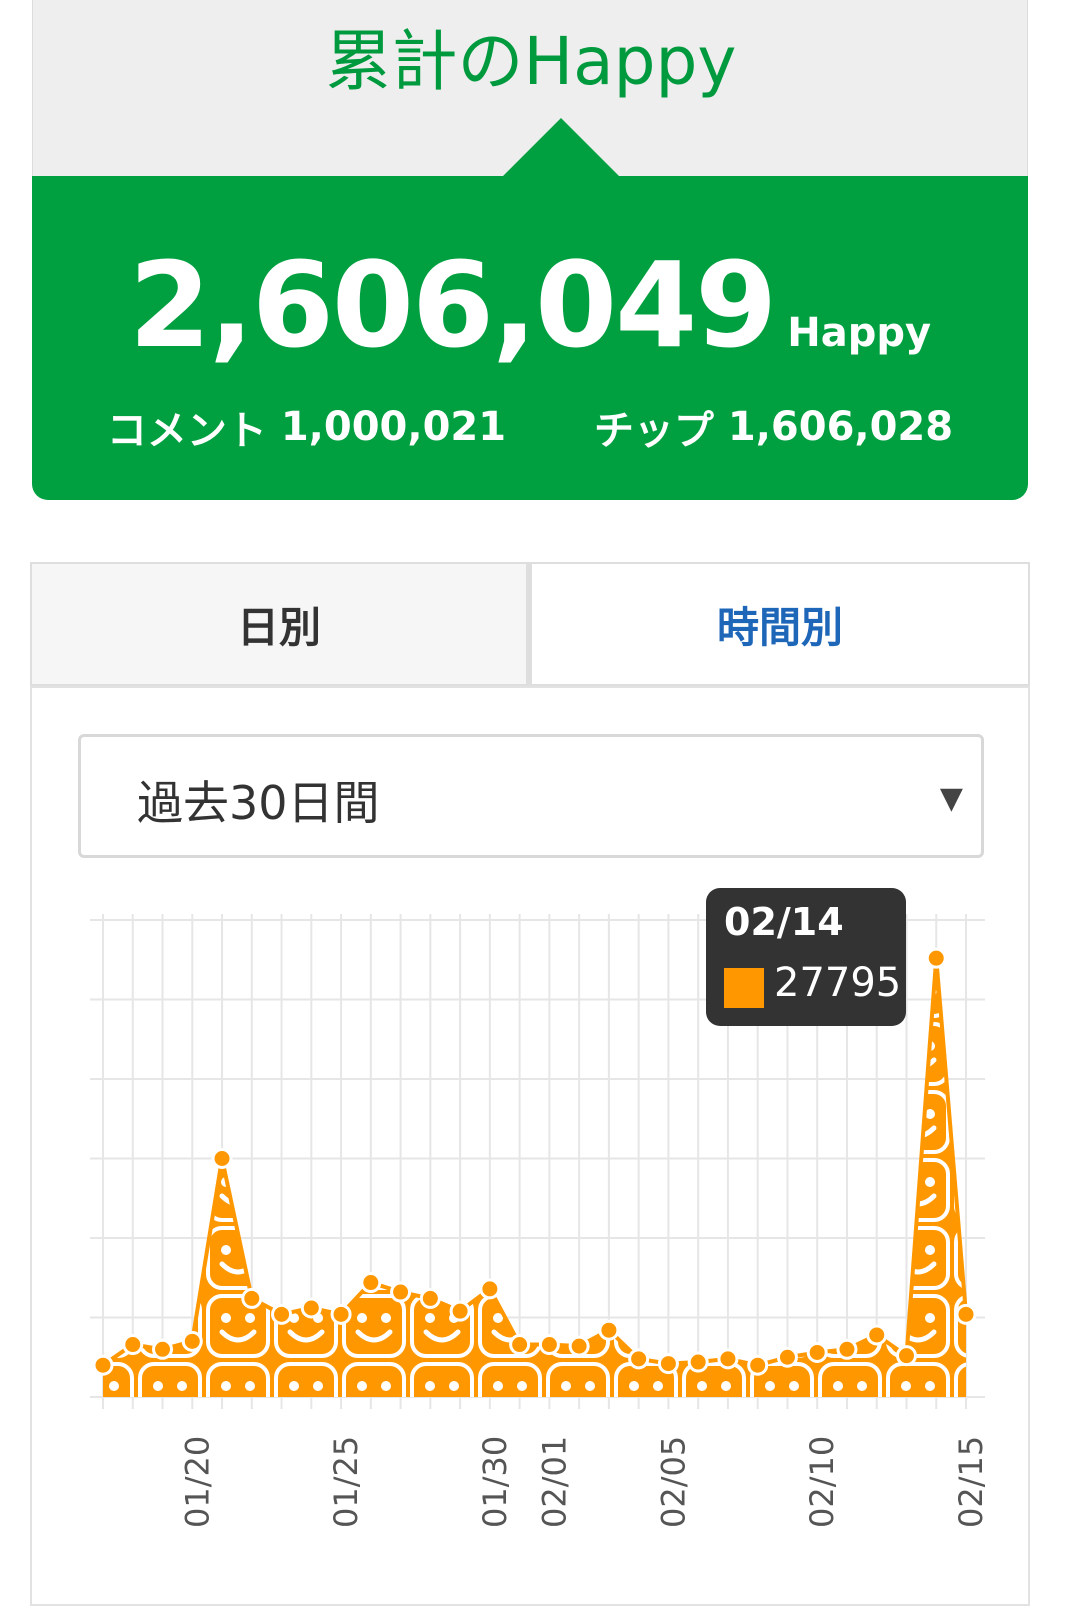 This screenshot has height=1606, width=1080. I want to click on x-tick-label: 02/05, so click(673, 1482).